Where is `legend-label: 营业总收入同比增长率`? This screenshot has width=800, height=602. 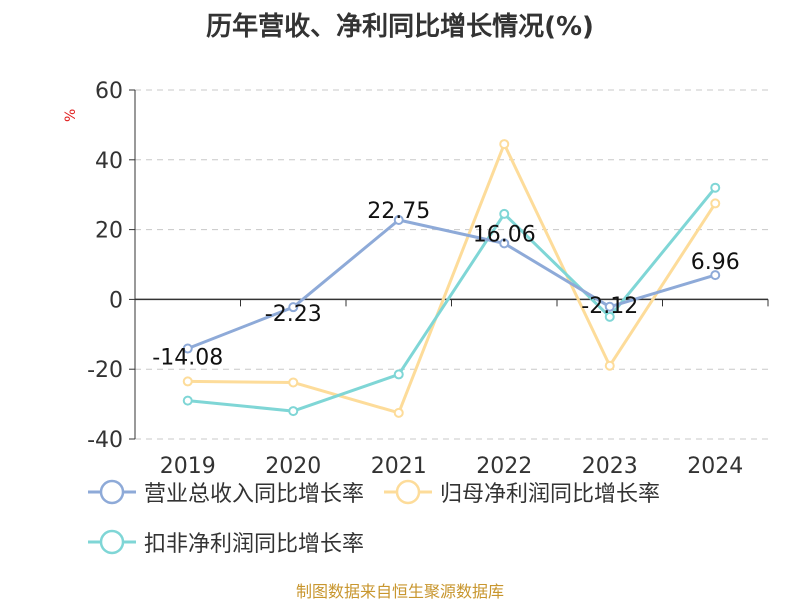 legend-label: 营业总收入同比增长率 is located at coordinates (254, 494).